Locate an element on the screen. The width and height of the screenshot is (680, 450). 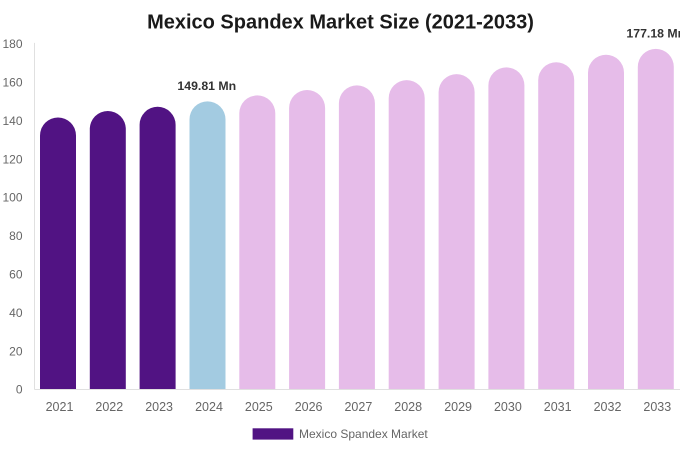
svg-text: 2030 is located at coordinates (508, 407).